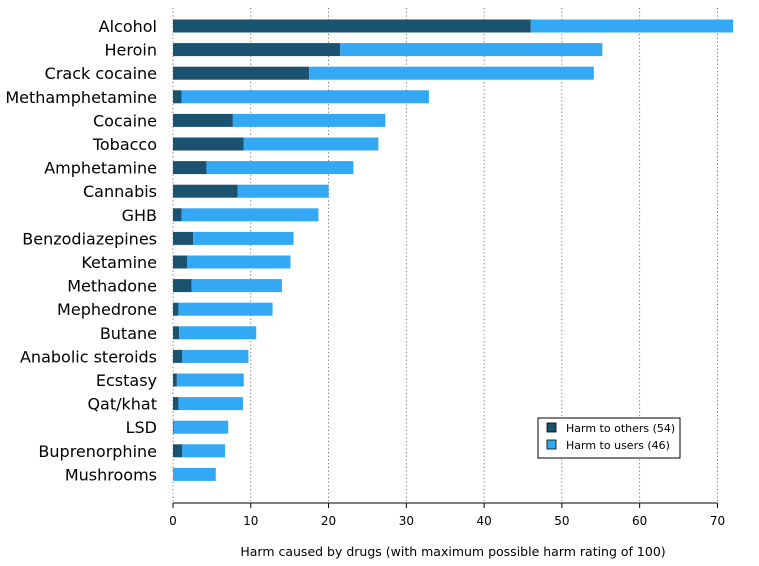 The width and height of the screenshot is (759, 566). Describe the element at coordinates (483, 521) in the screenshot. I see `x-tick-label: 40` at that location.